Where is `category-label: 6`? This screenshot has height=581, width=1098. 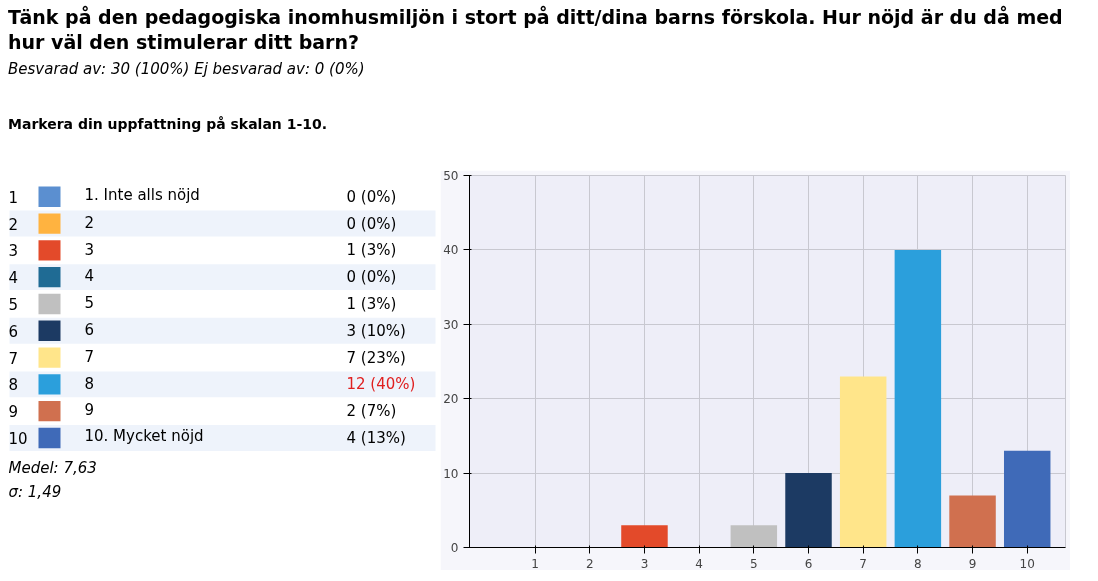
category-label: 6 is located at coordinates (13, 331).